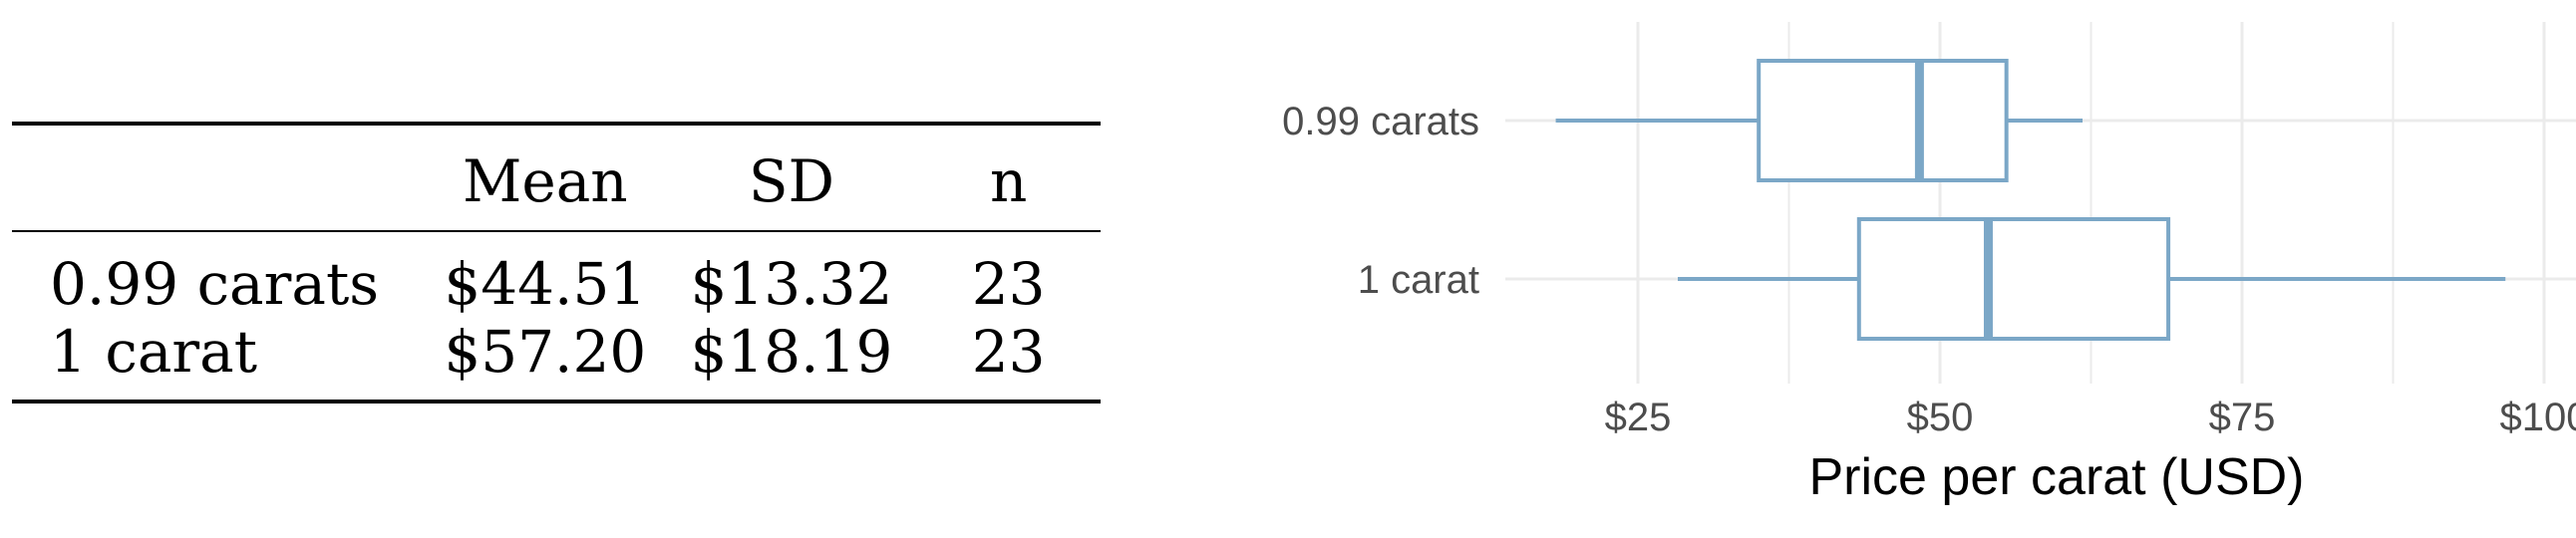  What do you see at coordinates (1940, 417) in the screenshot?
I see `x-tick-label: $50` at bounding box center [1940, 417].